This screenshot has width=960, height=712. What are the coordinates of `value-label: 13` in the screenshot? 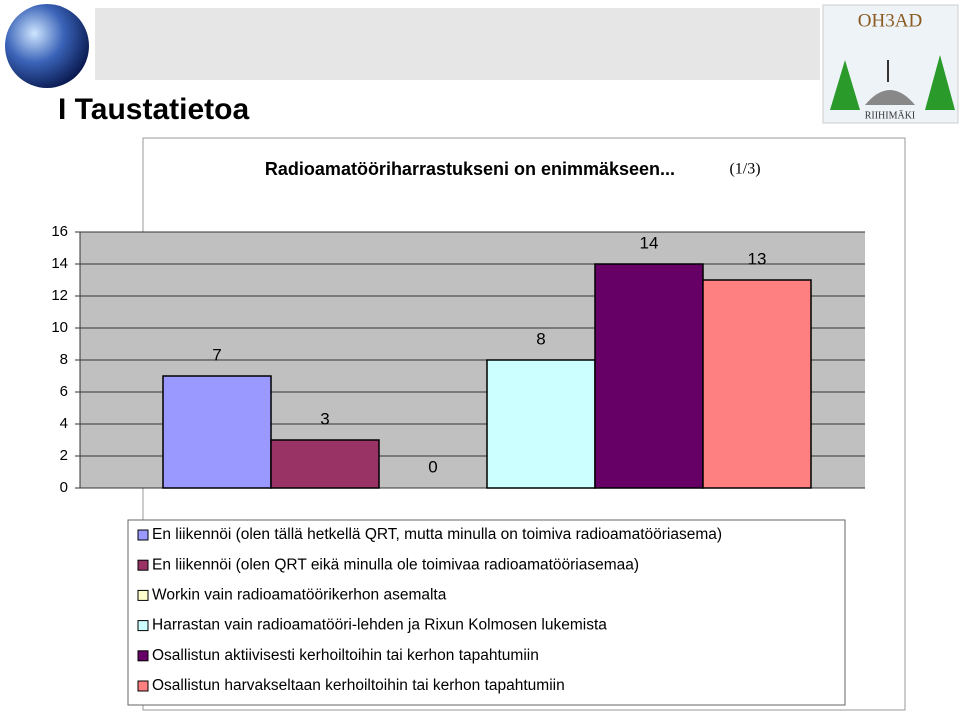 It's located at (757, 258).